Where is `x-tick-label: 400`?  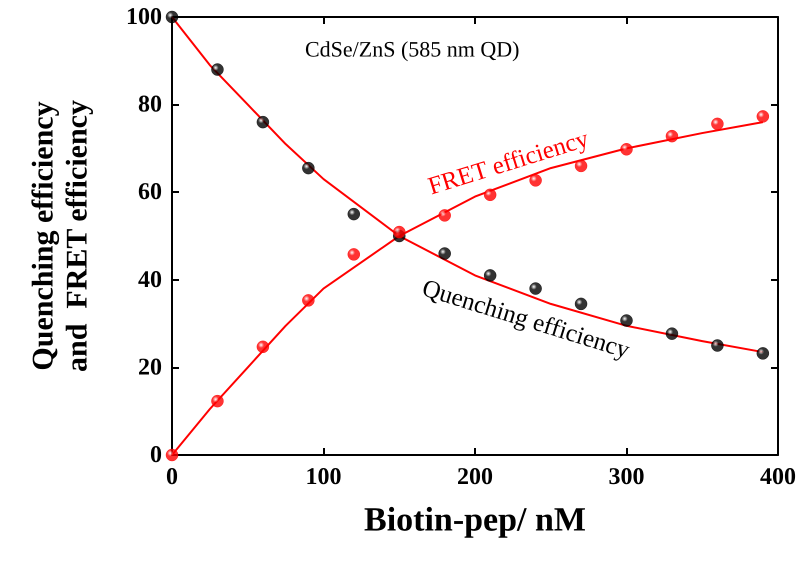 x-tick-label: 400 is located at coordinates (778, 477).